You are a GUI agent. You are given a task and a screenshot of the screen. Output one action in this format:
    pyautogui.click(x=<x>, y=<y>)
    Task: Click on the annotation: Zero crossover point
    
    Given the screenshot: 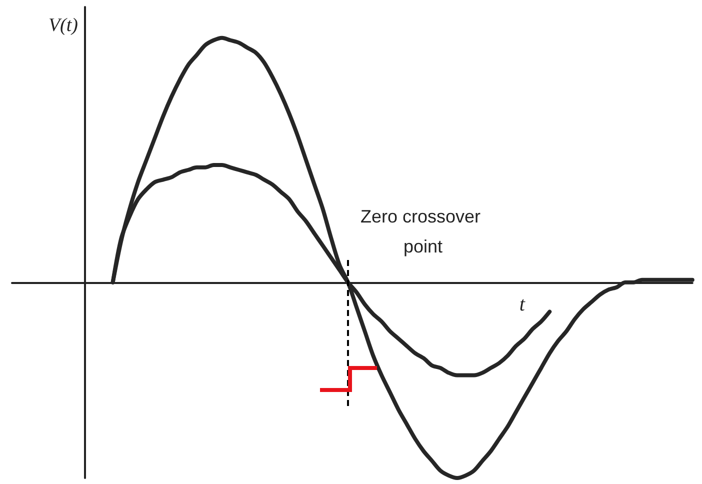 What is the action you would take?
    pyautogui.click(x=423, y=231)
    